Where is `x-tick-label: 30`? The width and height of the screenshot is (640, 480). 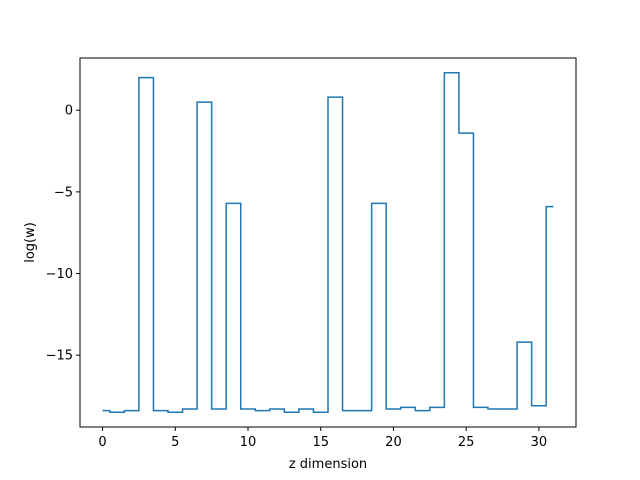
x-tick-label: 30 is located at coordinates (539, 442).